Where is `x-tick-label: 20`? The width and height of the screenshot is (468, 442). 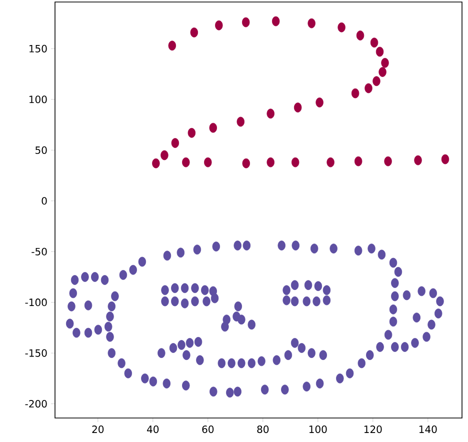
x-tick-label: 20 is located at coordinates (98, 430).